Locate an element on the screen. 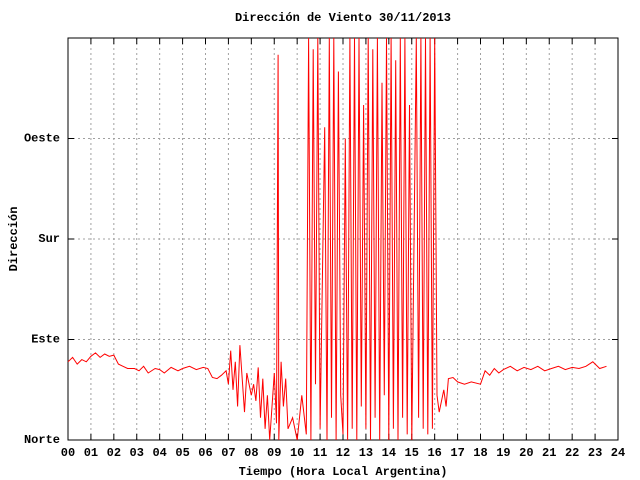 The height and width of the screenshot is (480, 640). x-tick-label: 12 is located at coordinates (343, 453).